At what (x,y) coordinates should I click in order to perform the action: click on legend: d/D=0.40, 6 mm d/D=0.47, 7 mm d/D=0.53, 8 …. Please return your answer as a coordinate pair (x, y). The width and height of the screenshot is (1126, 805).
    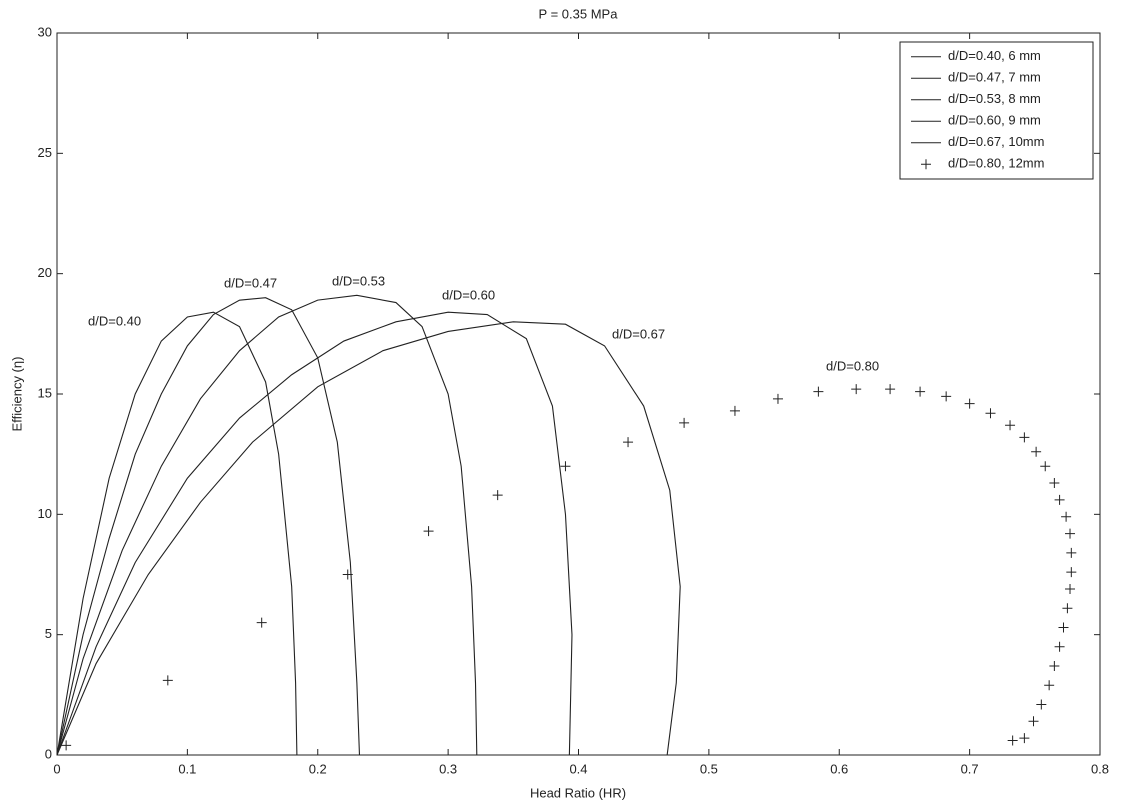
    Looking at the image, I should click on (996, 110).